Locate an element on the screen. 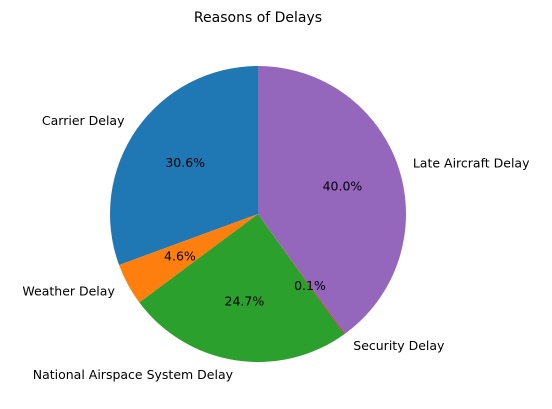 The height and width of the screenshot is (409, 552). slice-security-delay is located at coordinates (301, 274).